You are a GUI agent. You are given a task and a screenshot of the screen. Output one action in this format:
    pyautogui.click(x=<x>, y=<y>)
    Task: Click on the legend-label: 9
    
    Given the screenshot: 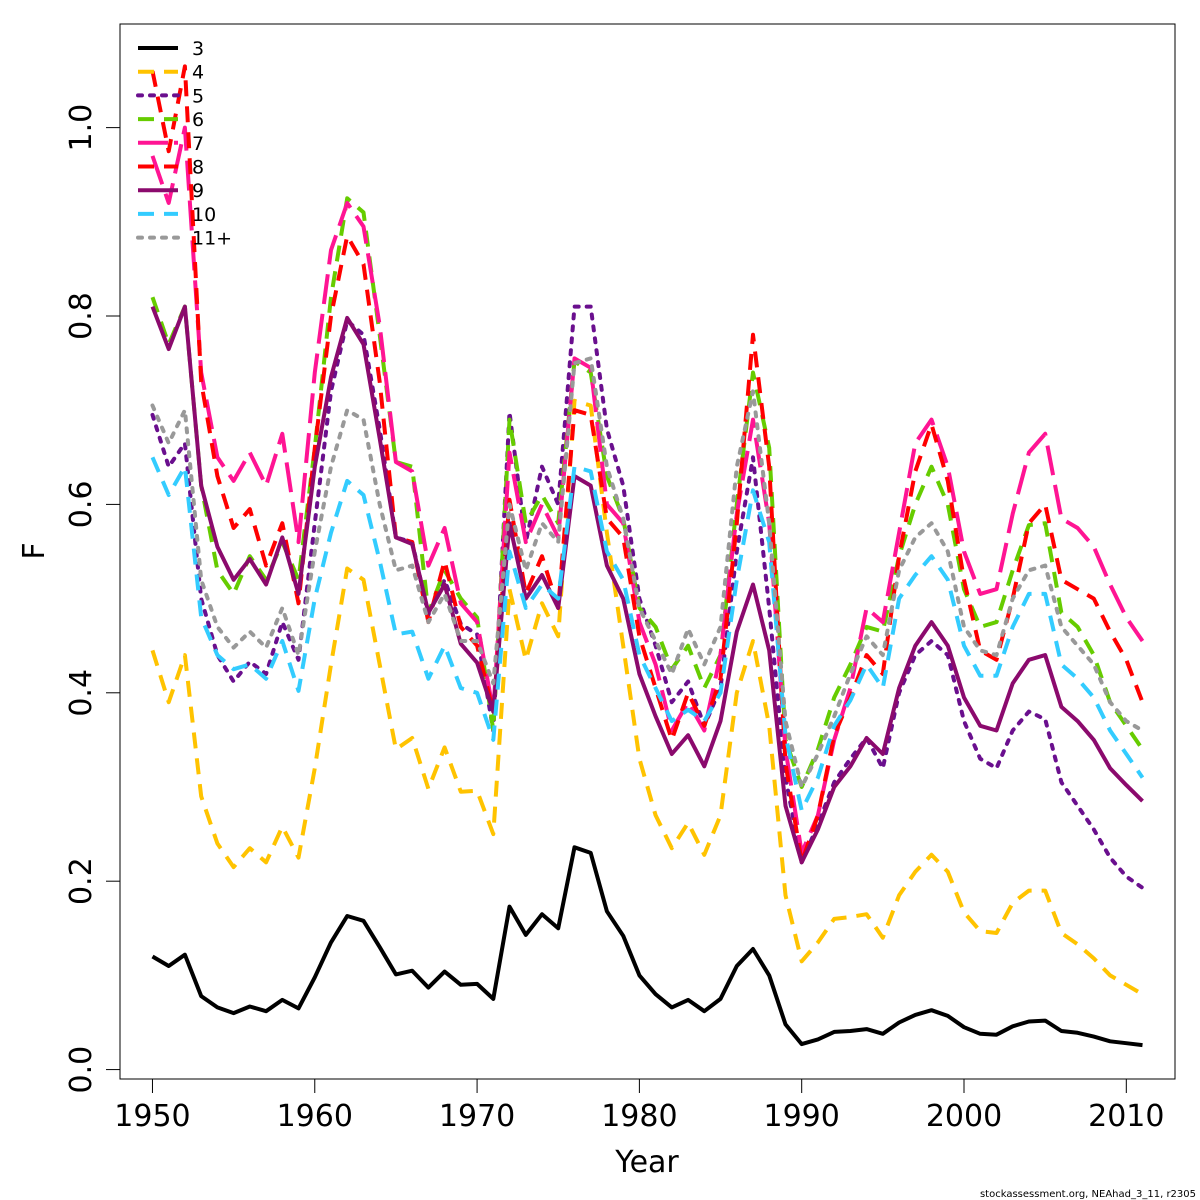 What is the action you would take?
    pyautogui.click(x=198, y=191)
    